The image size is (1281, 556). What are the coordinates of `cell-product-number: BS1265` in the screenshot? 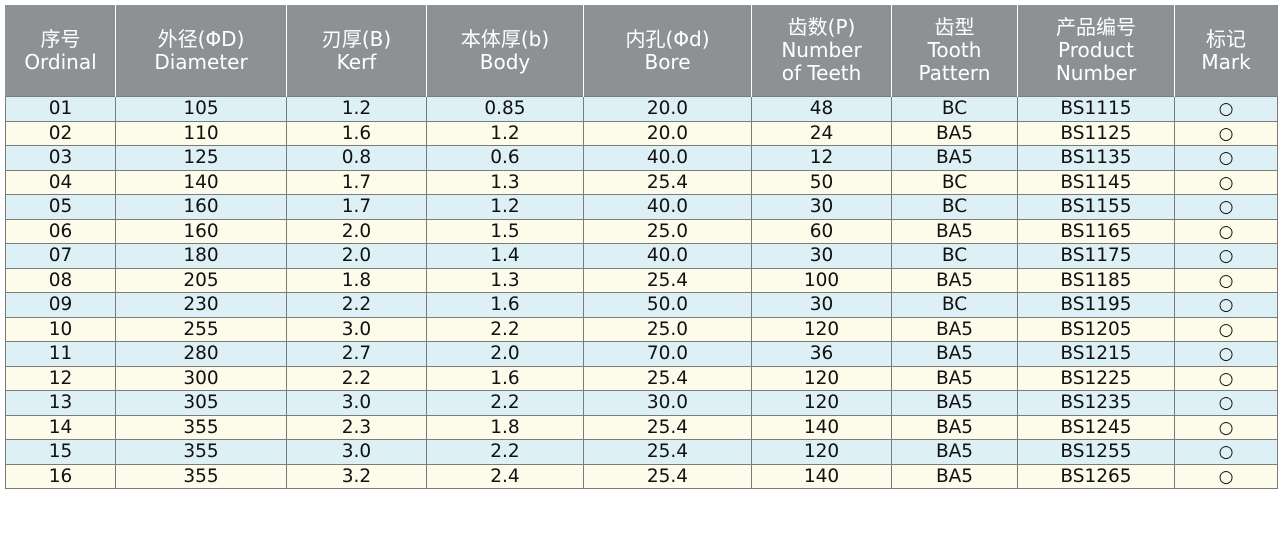 It's located at (1096, 476).